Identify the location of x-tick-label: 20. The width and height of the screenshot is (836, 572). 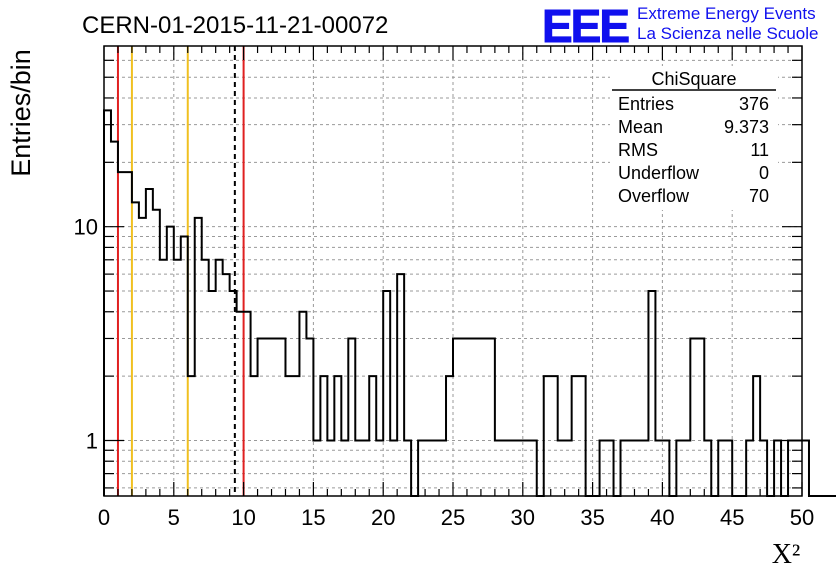
(383, 517).